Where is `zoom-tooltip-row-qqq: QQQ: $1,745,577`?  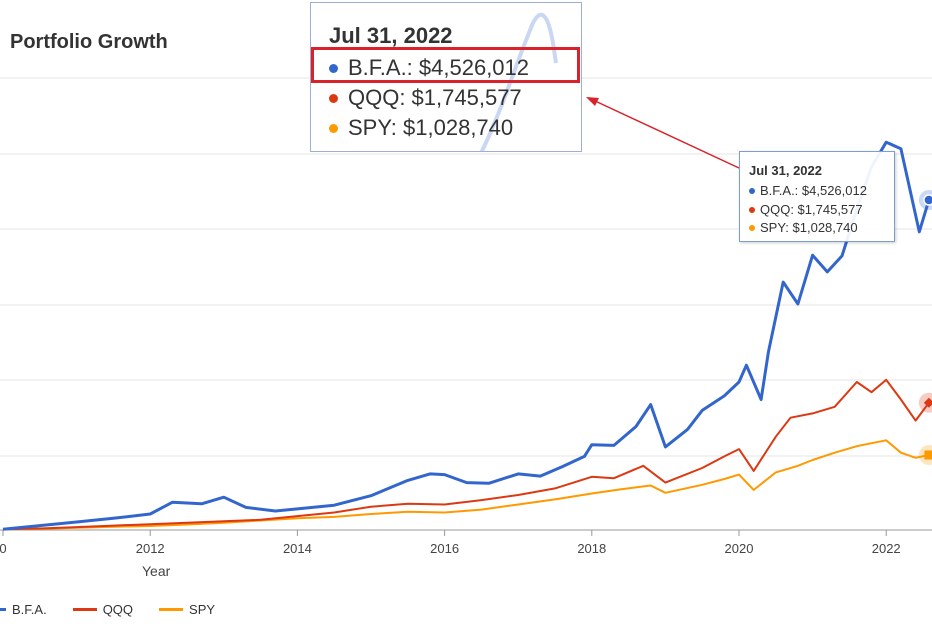 zoom-tooltip-row-qqq: QQQ: $1,745,577 is located at coordinates (425, 98).